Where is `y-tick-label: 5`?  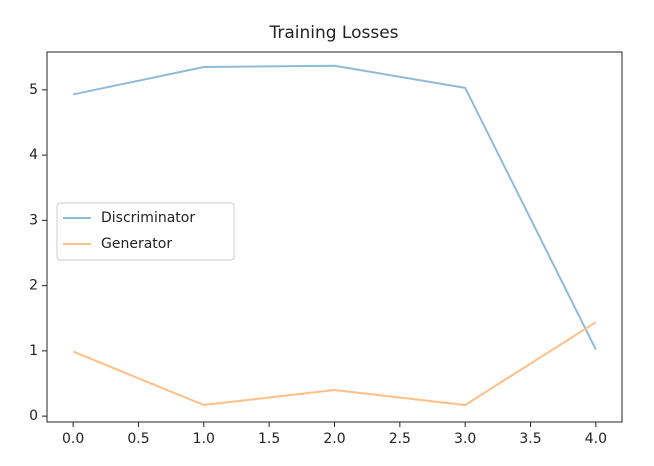
y-tick-label: 5 is located at coordinates (33, 90).